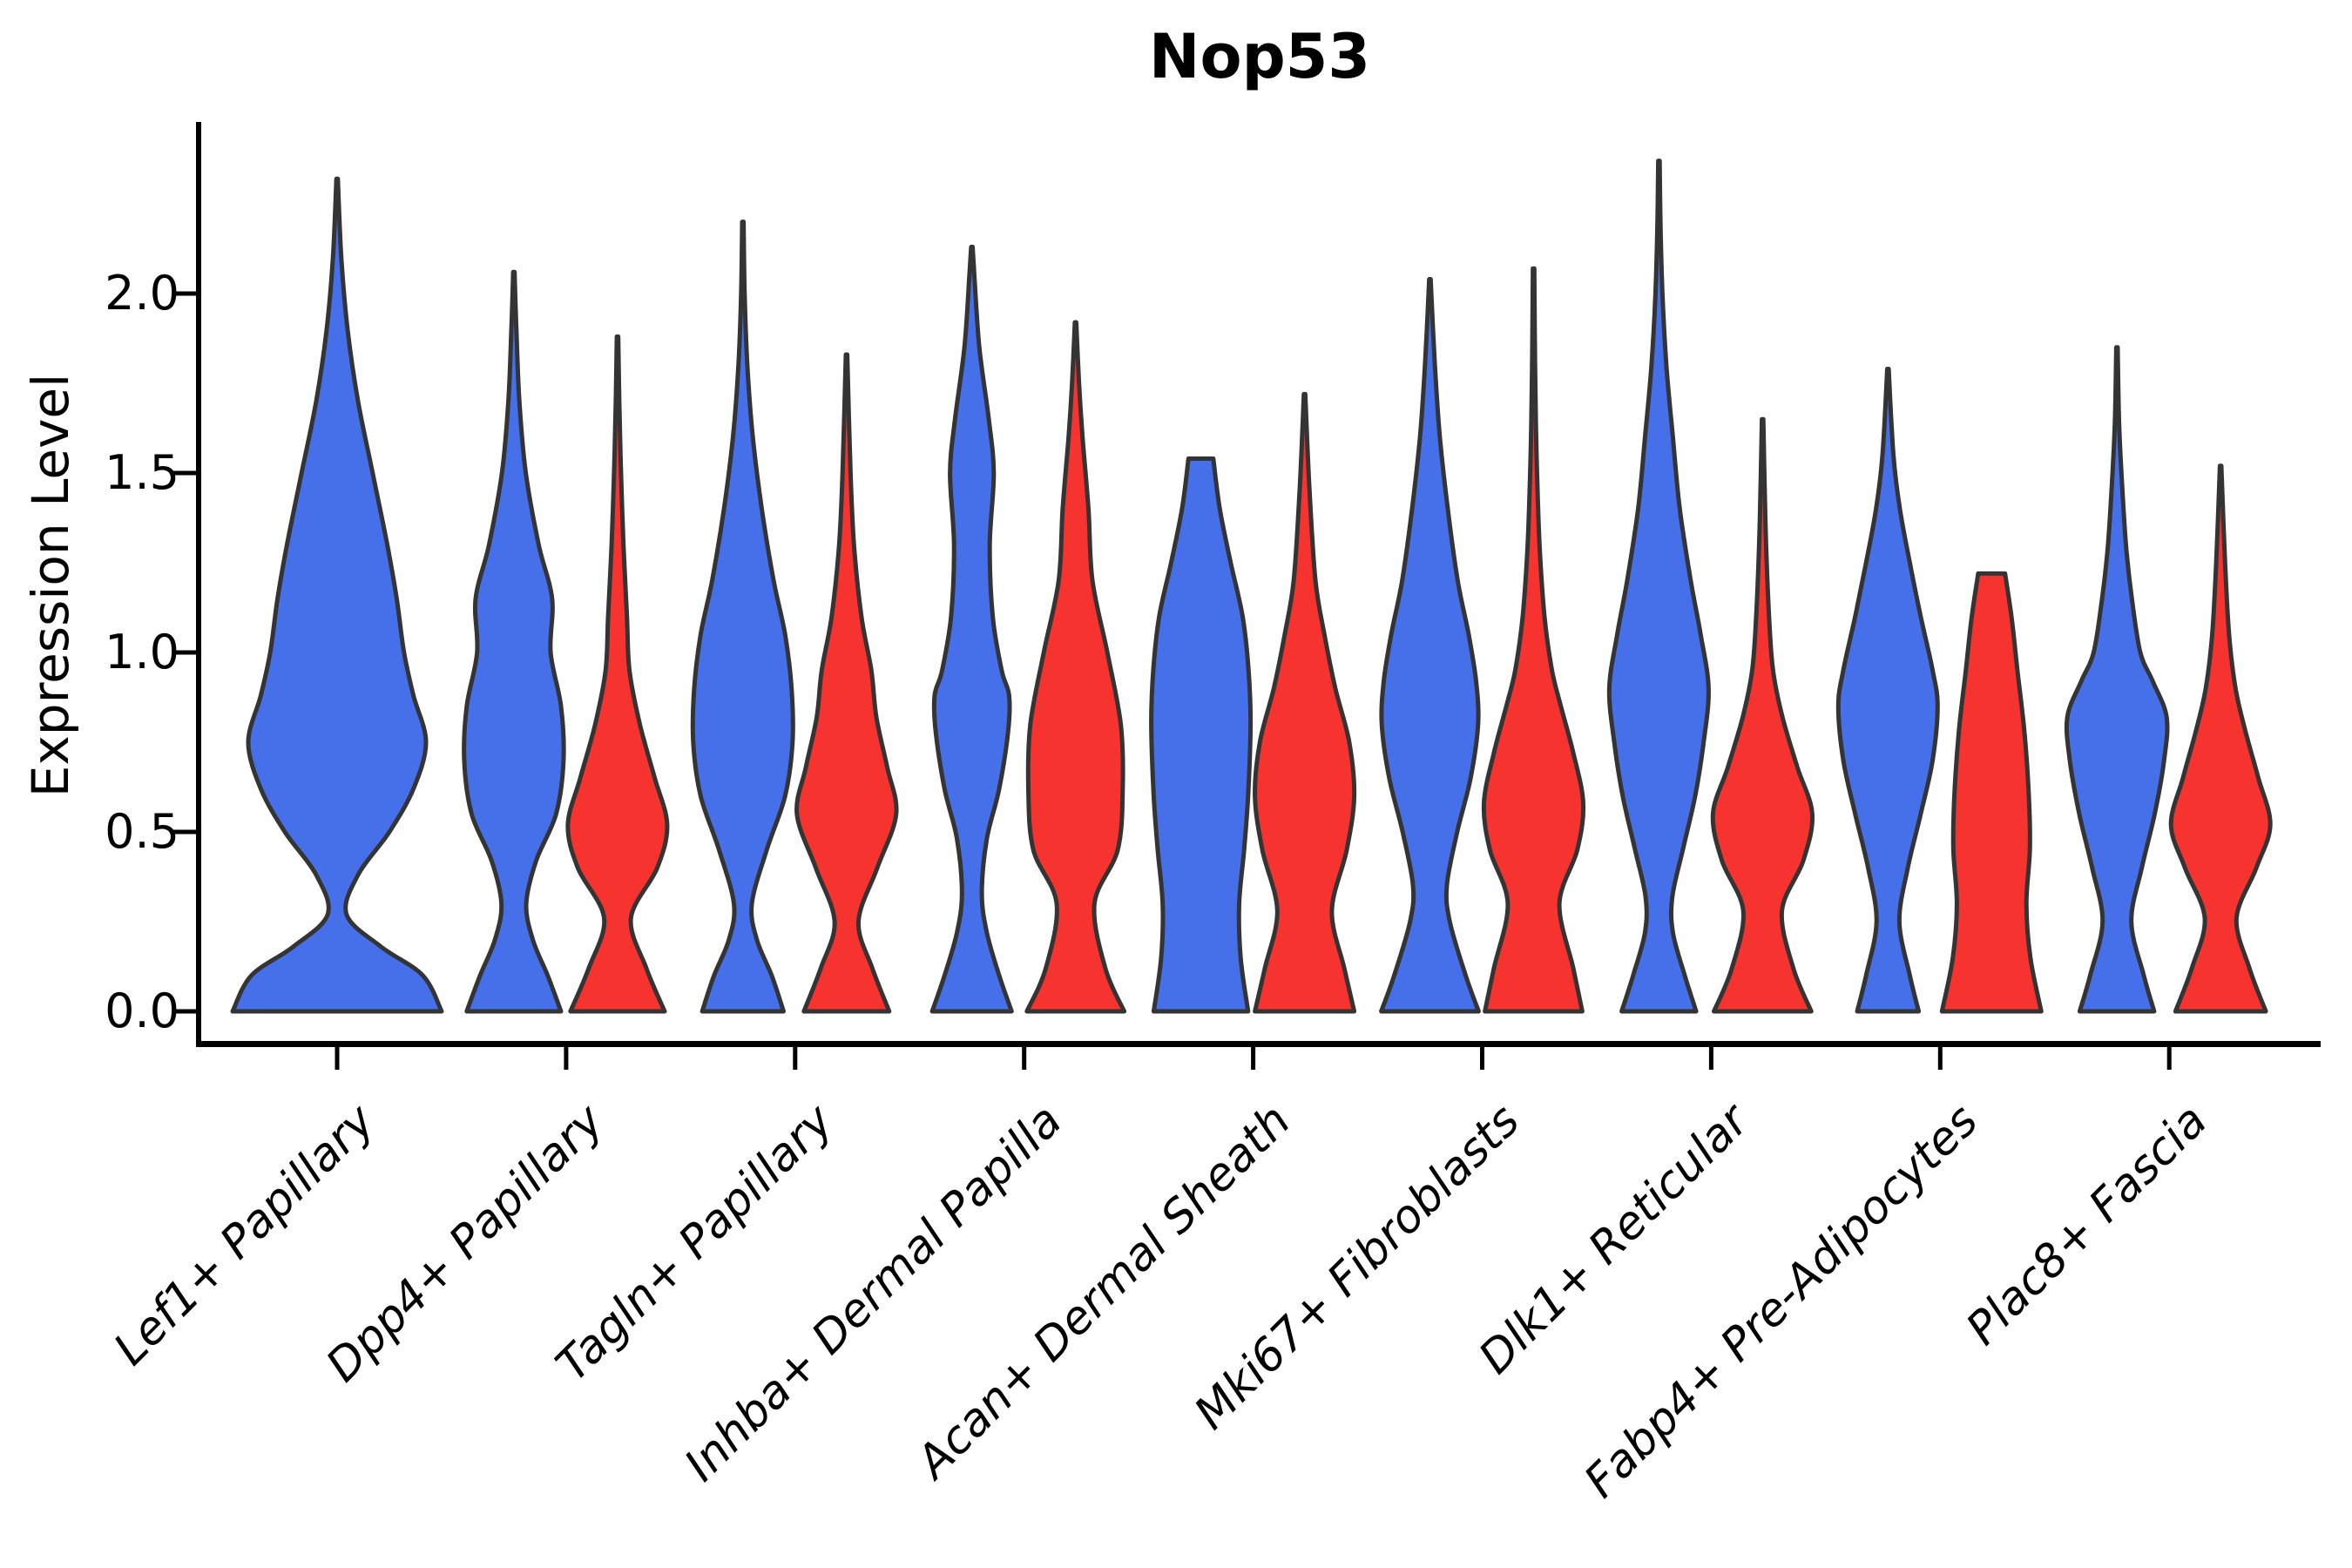 This screenshot has width=2352, height=1568. Describe the element at coordinates (142, 293) in the screenshot. I see `y-tick-label: 2.0` at that location.